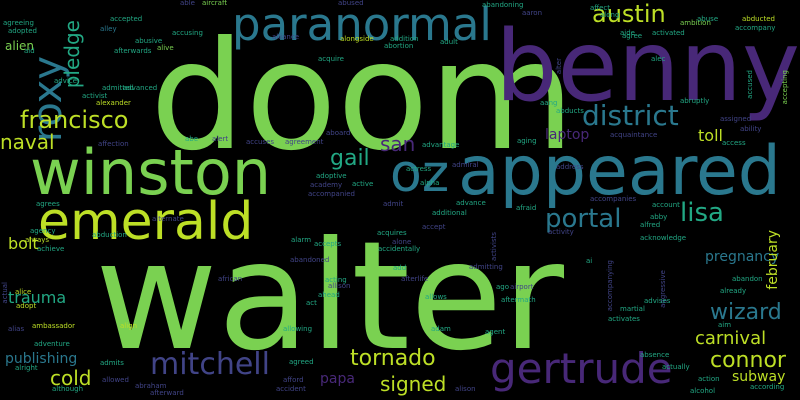 Image resolution: width=800 pixels, height=400 pixels. I want to click on word-admits: admits, so click(112, 363).